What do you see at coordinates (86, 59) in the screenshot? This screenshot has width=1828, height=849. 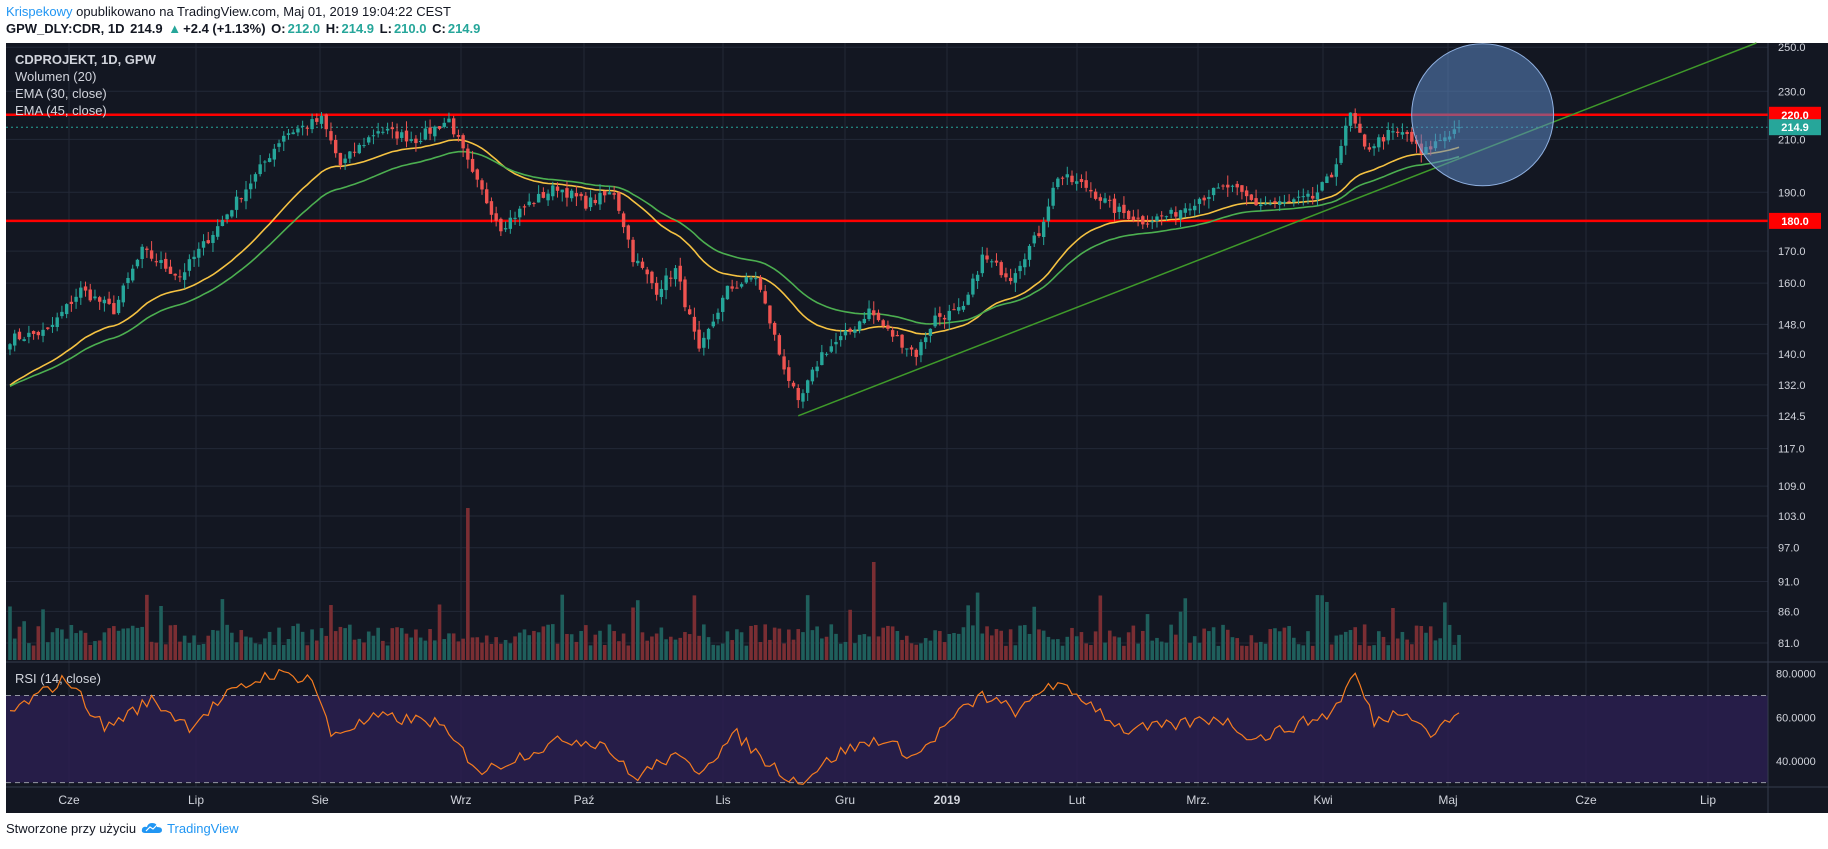 I see `legend-title: CDPROJEKT, 1D, GPW` at bounding box center [86, 59].